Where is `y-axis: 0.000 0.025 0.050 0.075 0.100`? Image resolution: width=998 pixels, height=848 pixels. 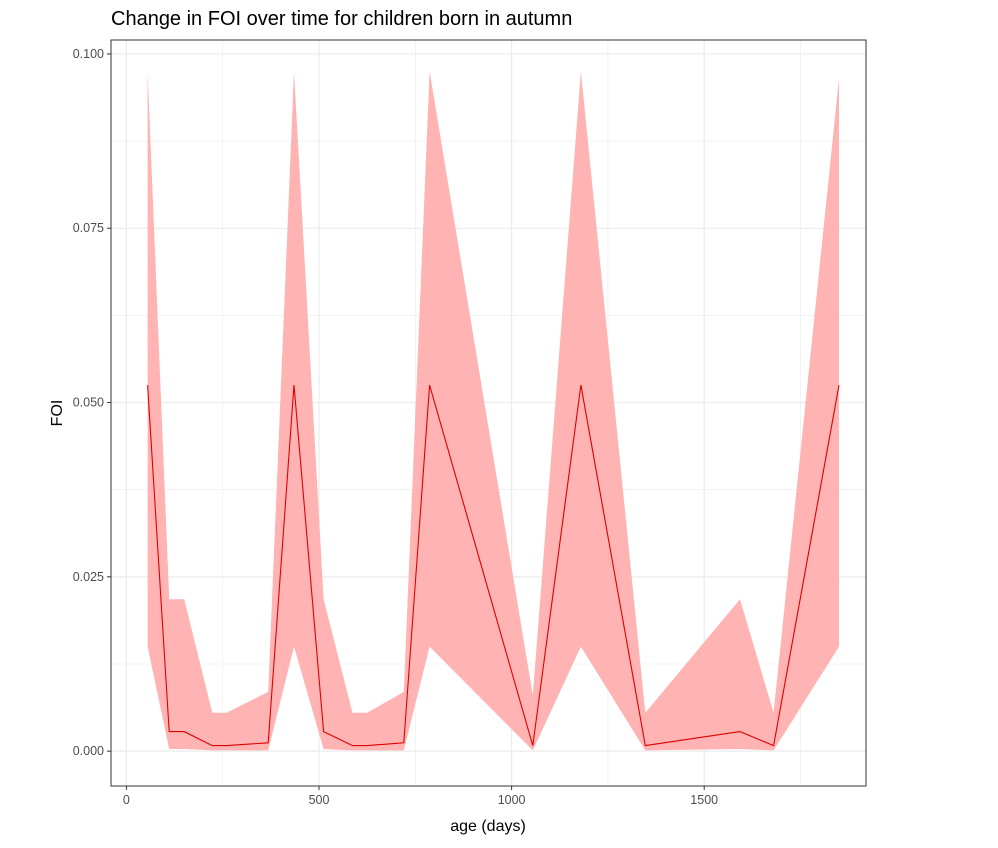 y-axis: 0.000 0.025 0.050 0.075 0.100 is located at coordinates (92, 402).